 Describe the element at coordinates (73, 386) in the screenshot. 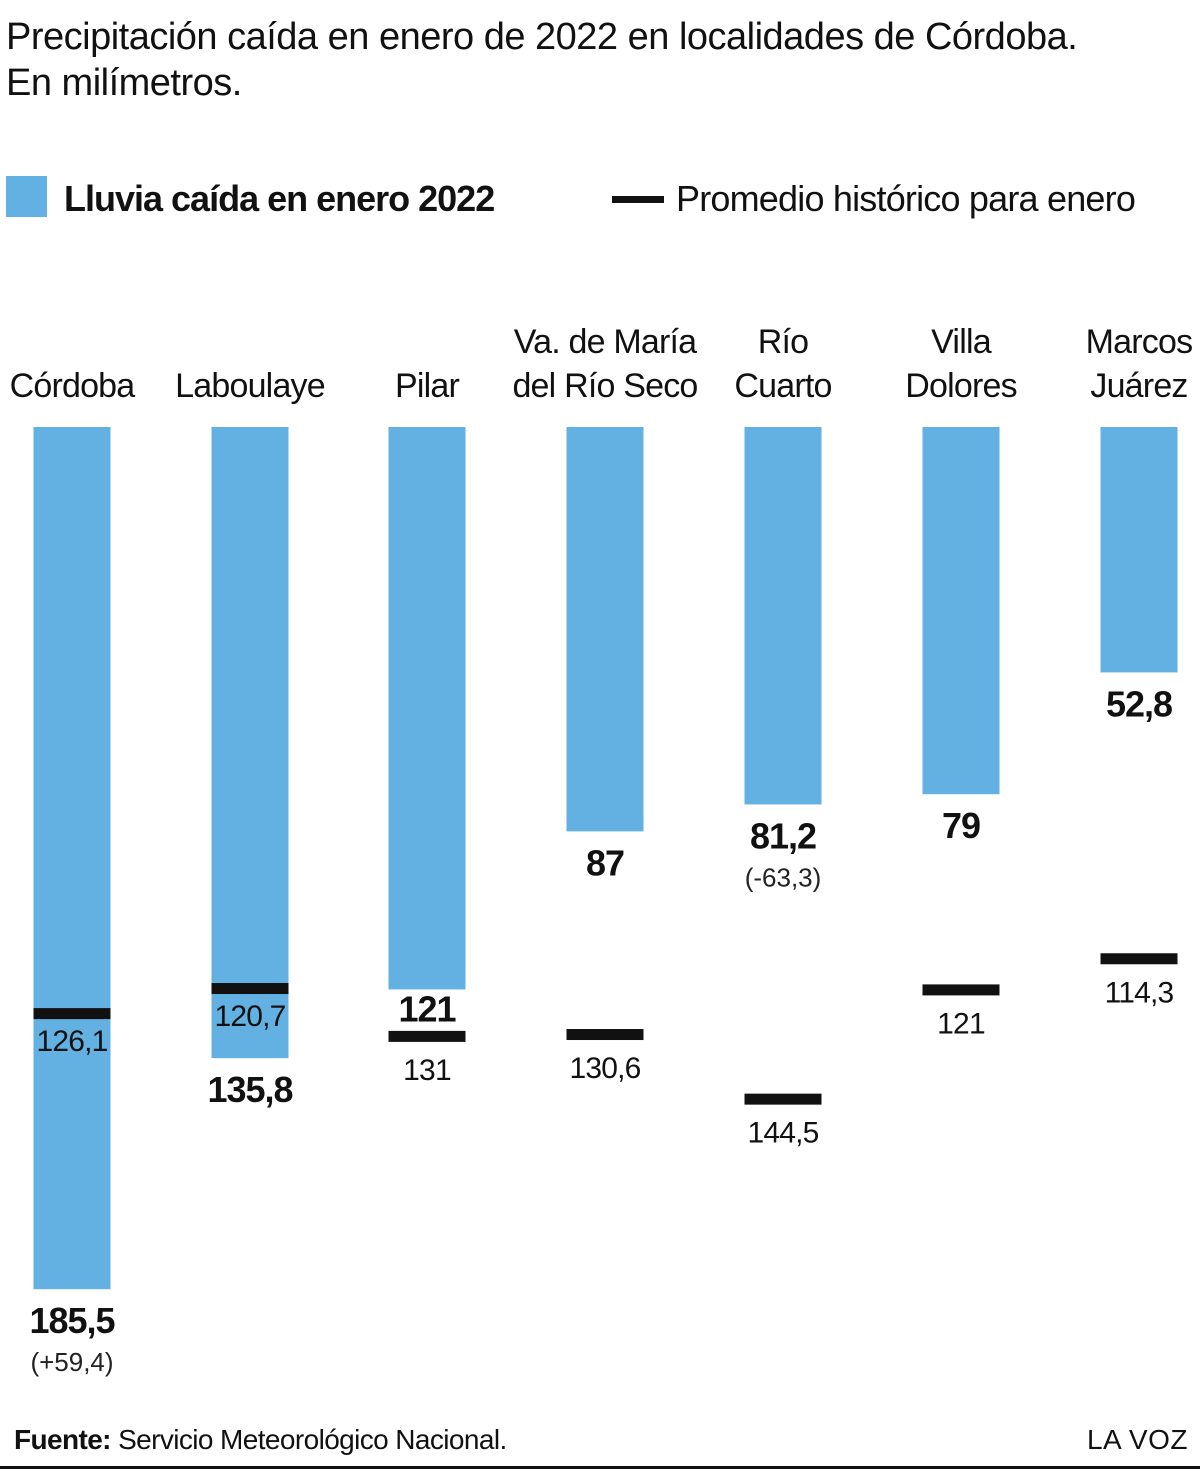

I see `category-label: Córdoba` at that location.